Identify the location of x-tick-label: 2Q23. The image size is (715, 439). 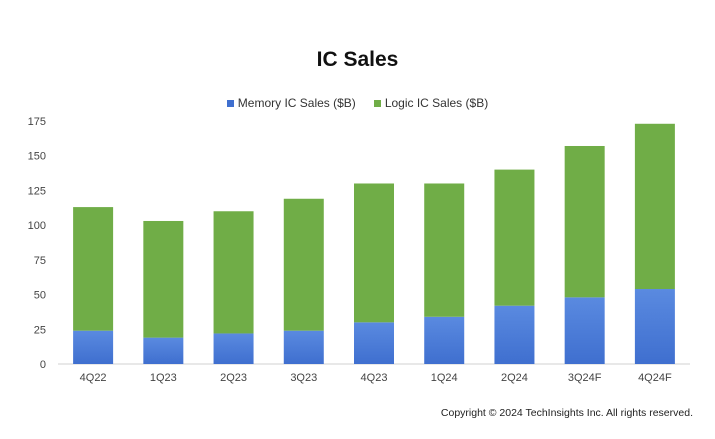
(233, 378).